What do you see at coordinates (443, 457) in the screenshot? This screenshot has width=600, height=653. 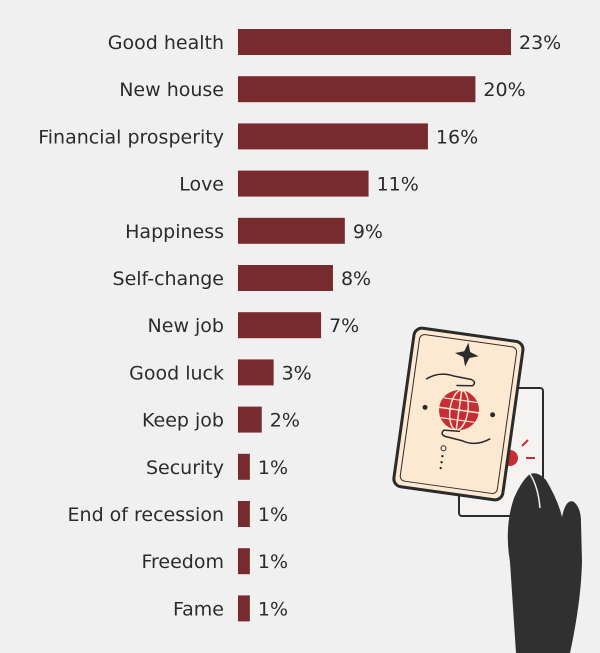 I see `dots-ornament` at bounding box center [443, 457].